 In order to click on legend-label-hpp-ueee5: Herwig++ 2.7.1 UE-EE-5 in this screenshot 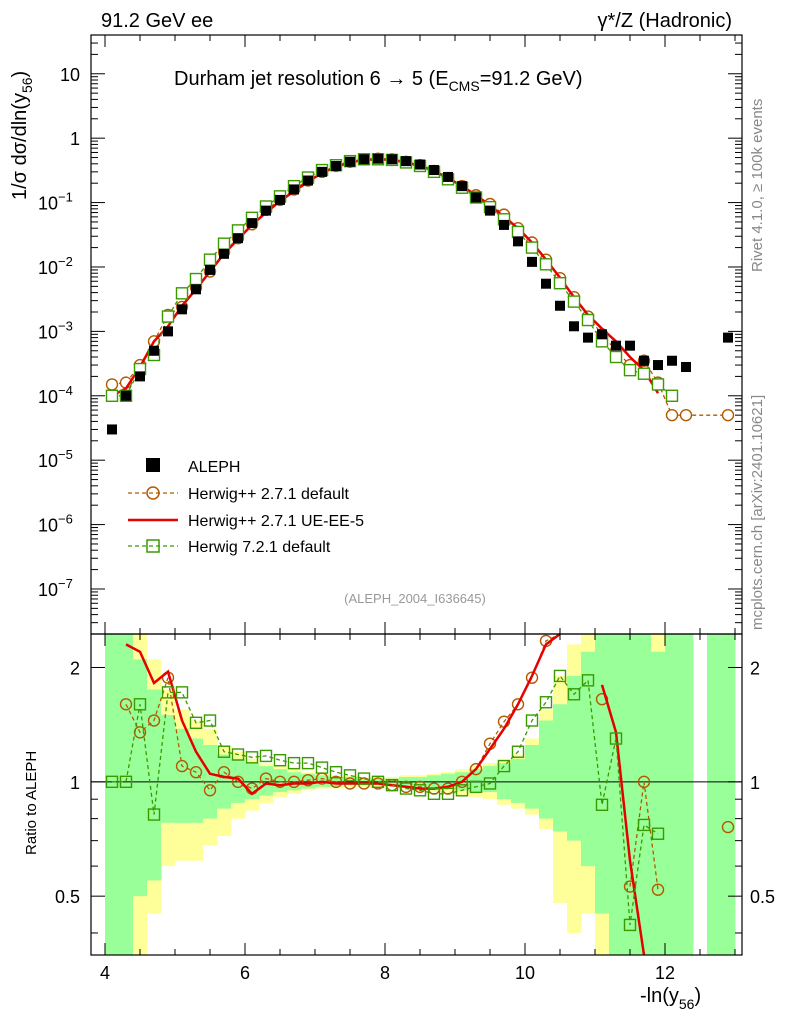, I will do `click(276, 521)`.